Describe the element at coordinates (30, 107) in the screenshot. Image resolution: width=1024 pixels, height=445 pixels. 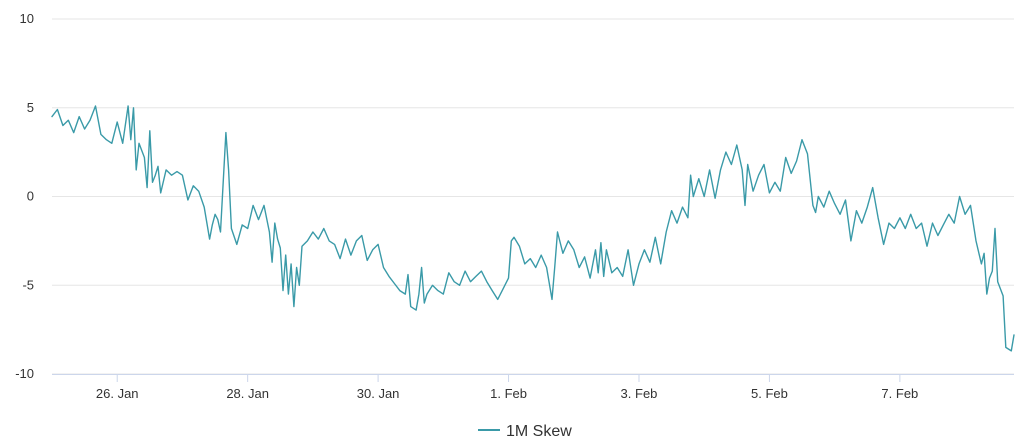
I see `y-tick-label: 5` at that location.